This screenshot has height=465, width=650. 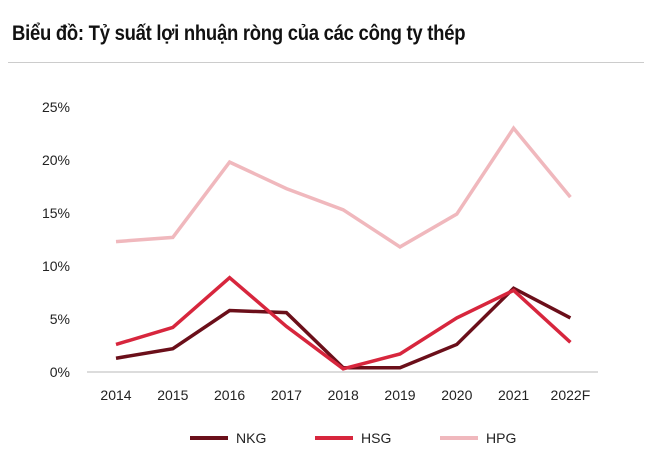 I want to click on x-tick-label: 2016, so click(x=229, y=395).